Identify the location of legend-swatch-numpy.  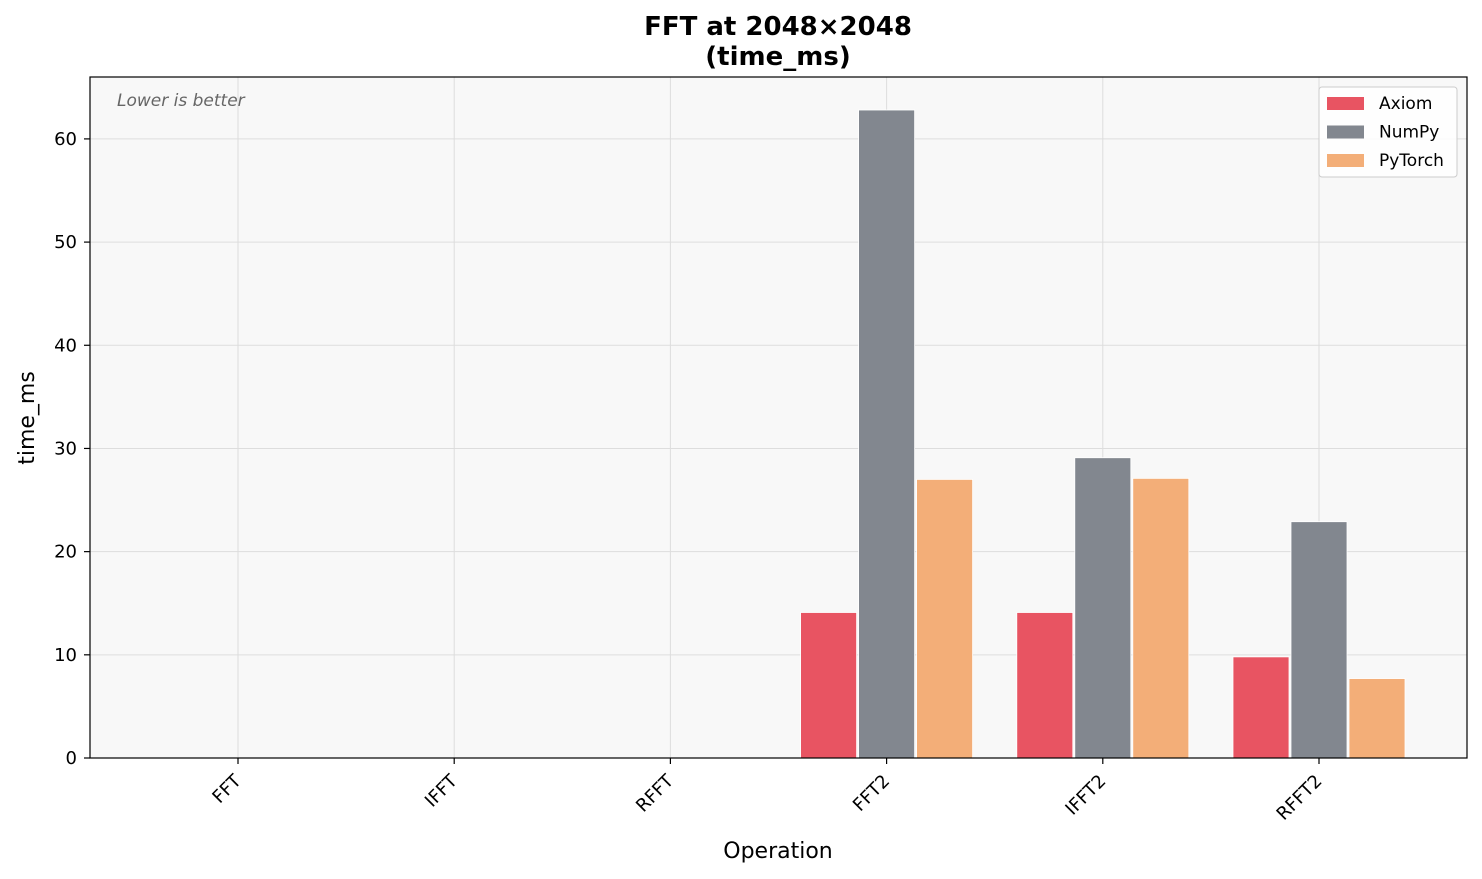
(1345, 132).